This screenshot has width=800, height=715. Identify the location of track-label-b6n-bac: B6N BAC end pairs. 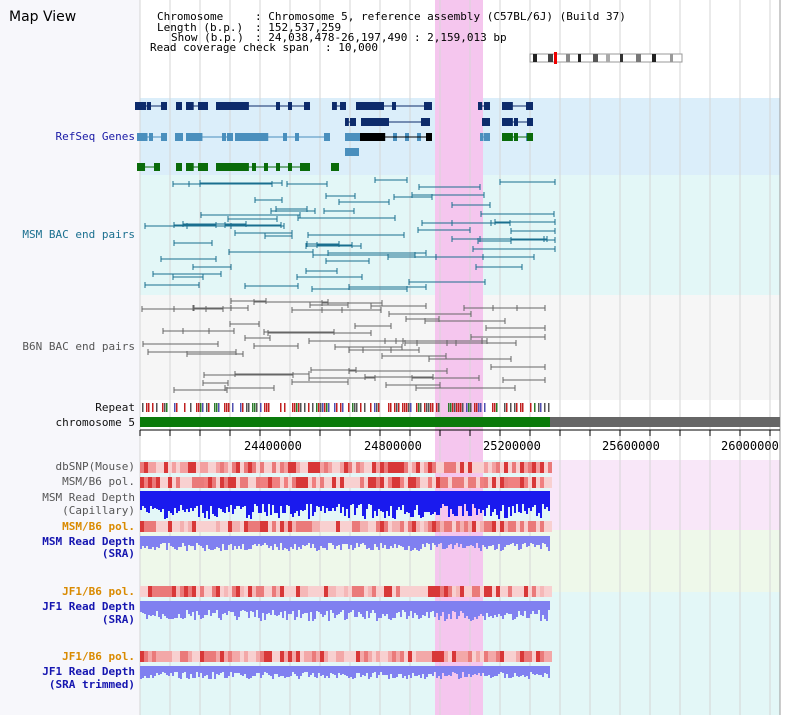
(78, 346).